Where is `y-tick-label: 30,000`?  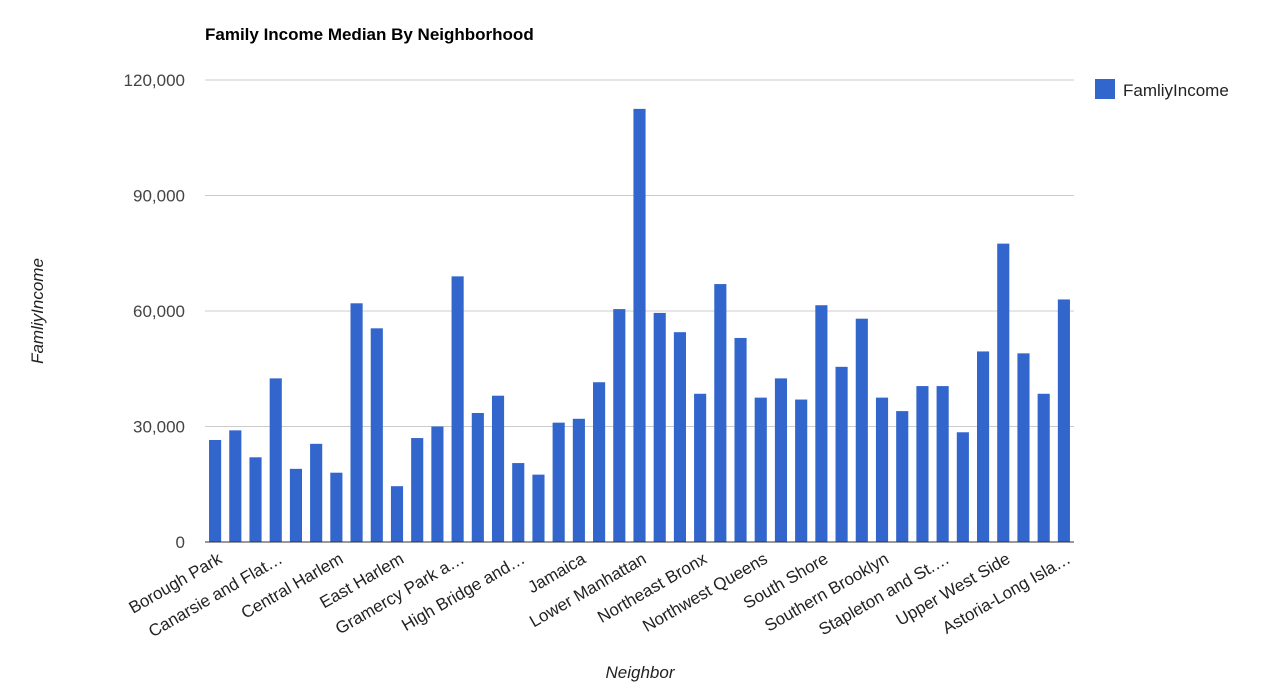
y-tick-label: 30,000 is located at coordinates (159, 427).